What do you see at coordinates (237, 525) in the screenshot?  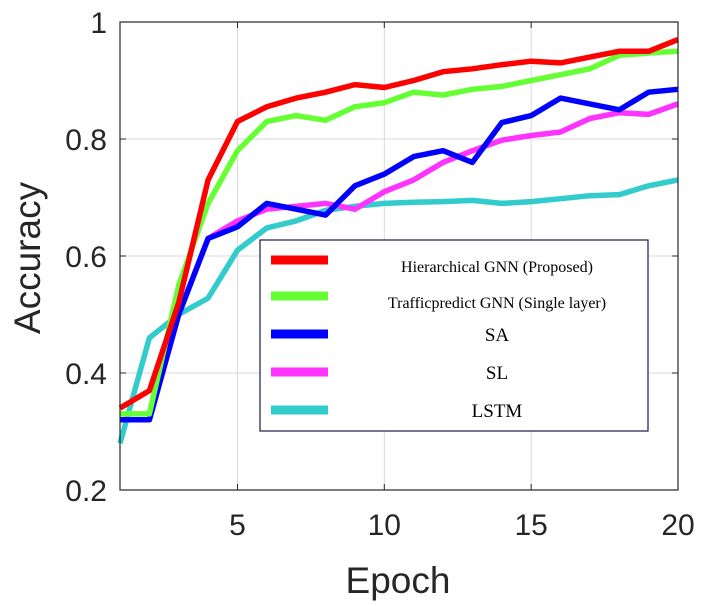 I see `x-tick-label: 5` at bounding box center [237, 525].